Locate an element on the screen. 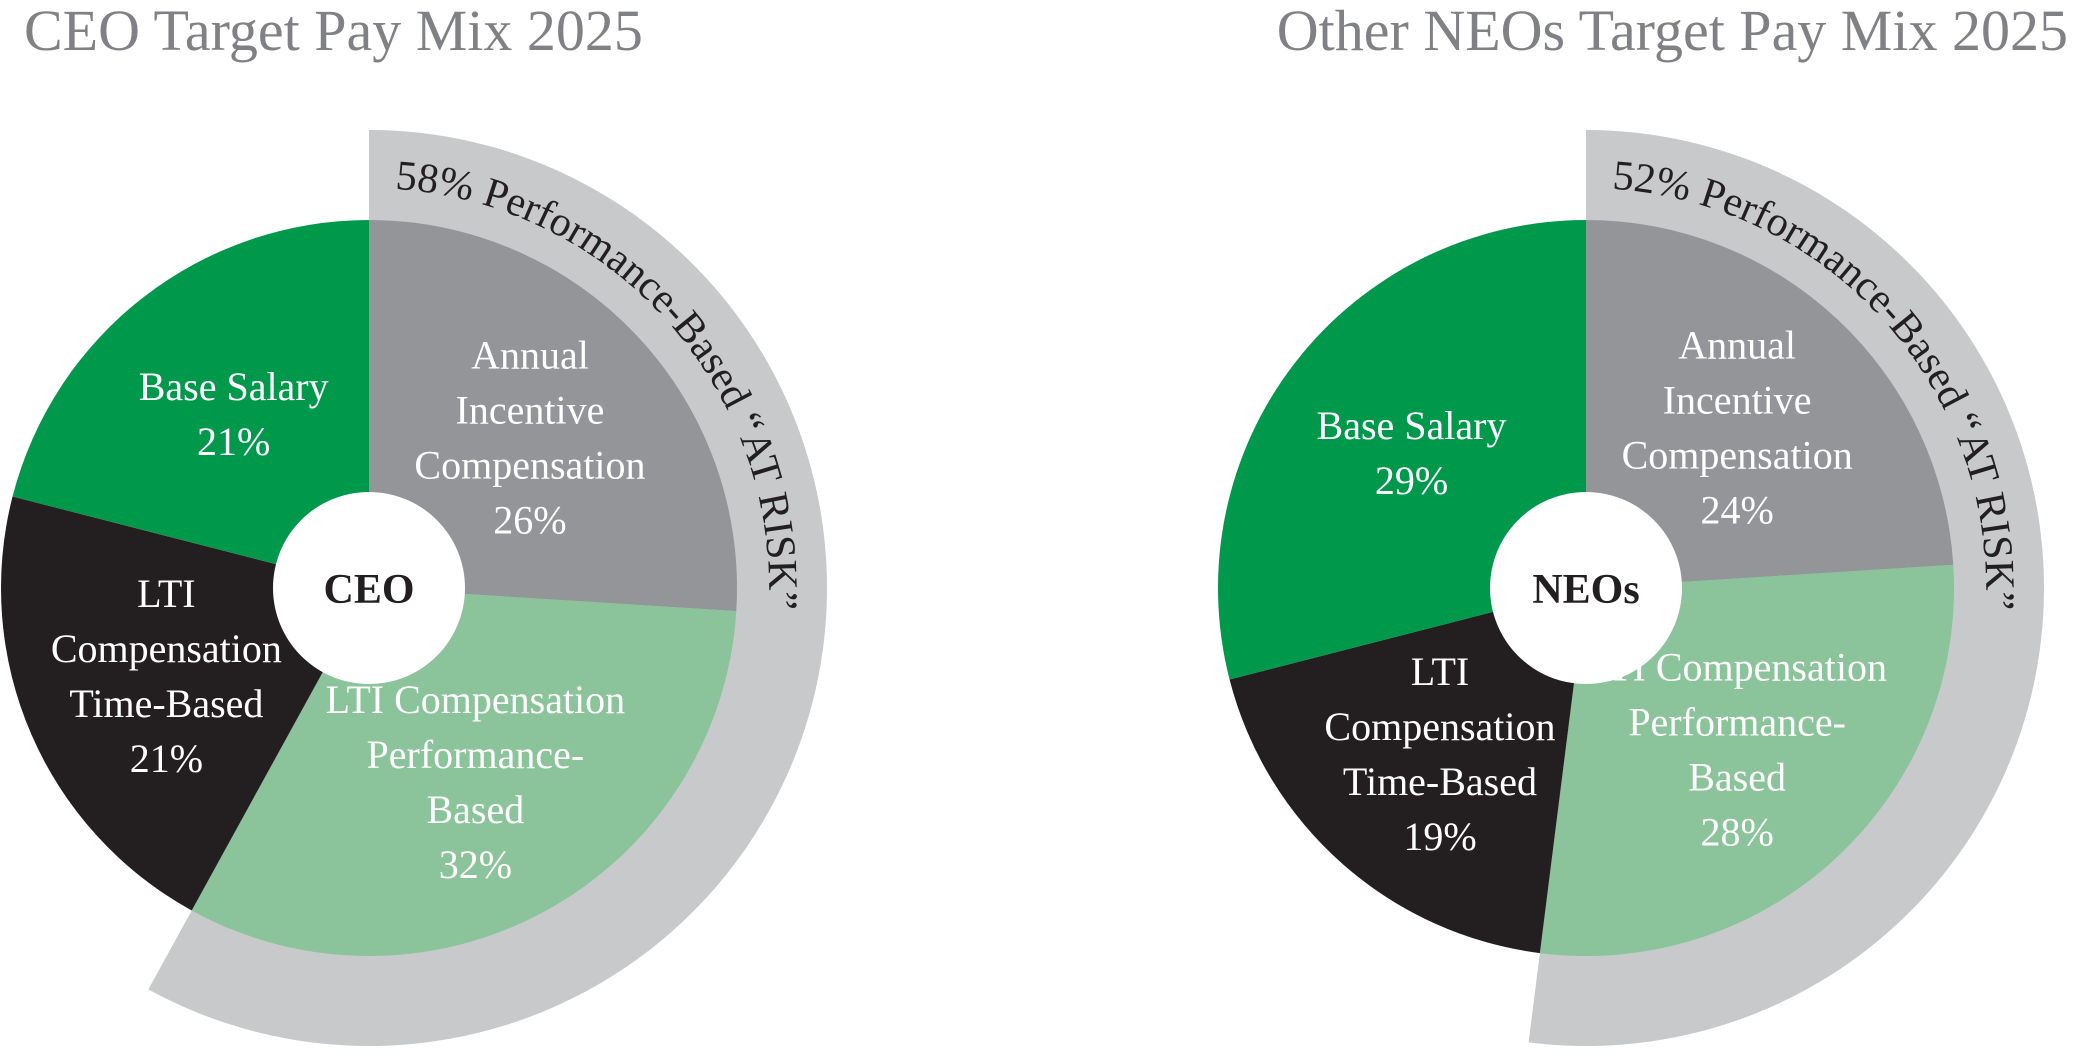 This screenshot has width=2079, height=1055. chart-title: CEO Target Pay Mix 2025 is located at coordinates (333, 31).